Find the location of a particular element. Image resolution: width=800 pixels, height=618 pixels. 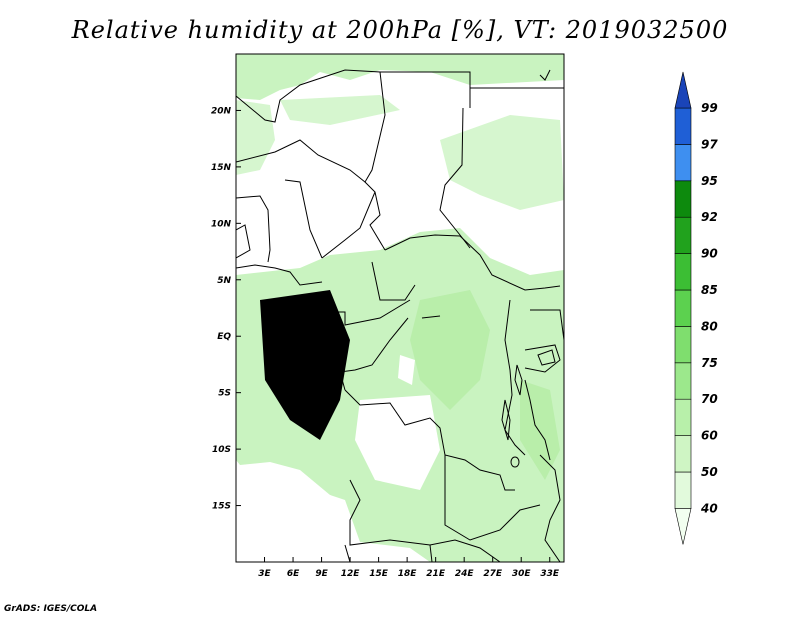

latitude-axis: 20N 15N 10N 5N EQ 5S 10S 15S is located at coordinates (226, 309).